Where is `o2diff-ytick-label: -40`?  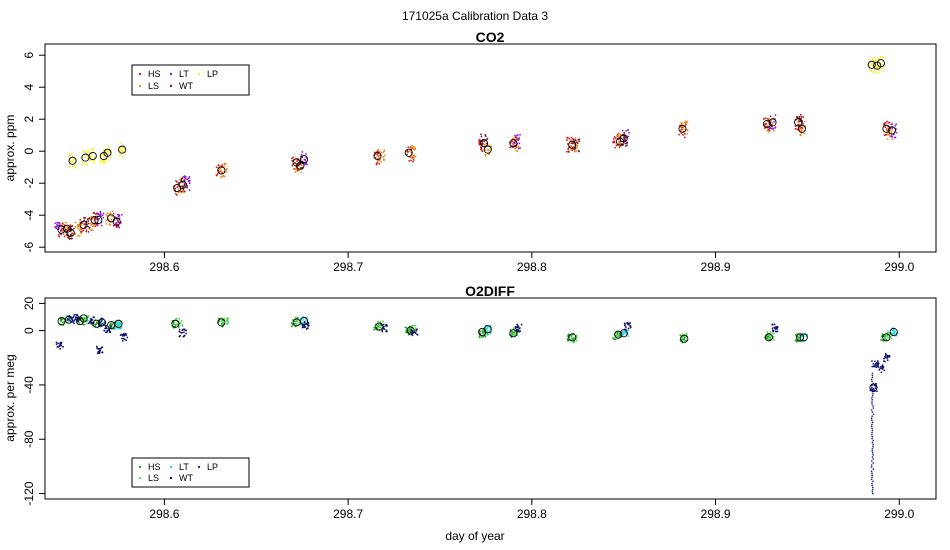 o2diff-ytick-label: -40 is located at coordinates (29, 385).